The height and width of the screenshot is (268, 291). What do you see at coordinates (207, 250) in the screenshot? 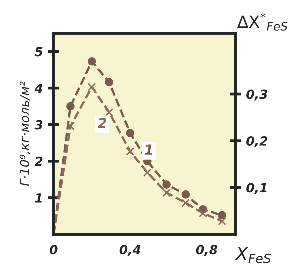
I see `x-tick-label: 0,8` at bounding box center [207, 250].